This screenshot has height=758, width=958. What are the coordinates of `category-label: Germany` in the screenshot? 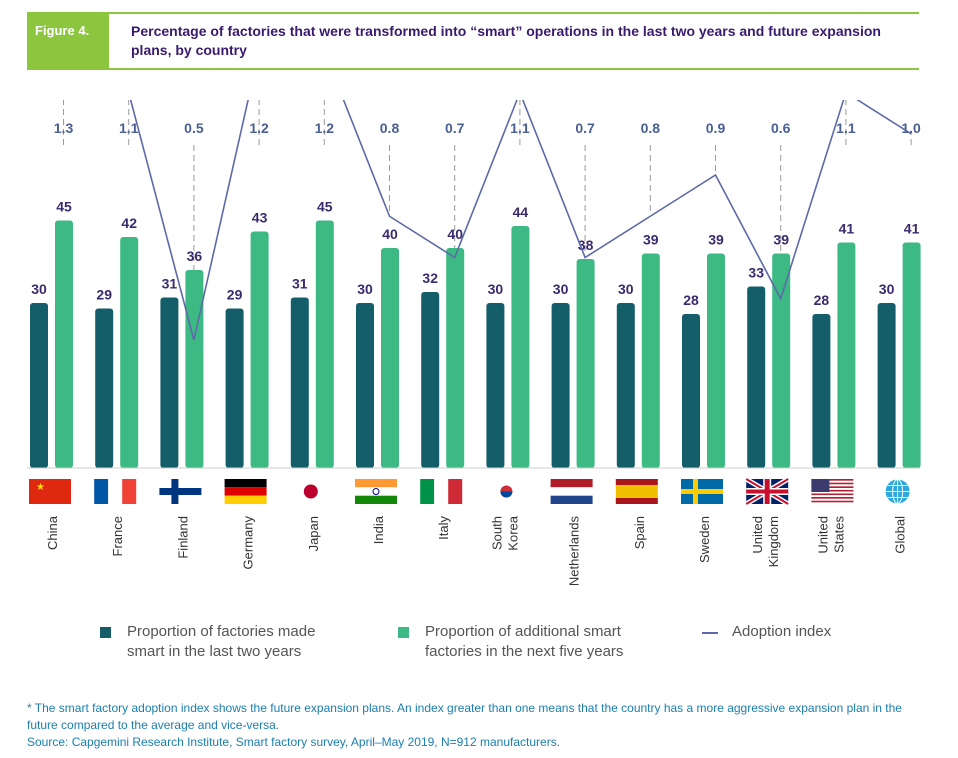 It's located at (248, 543).